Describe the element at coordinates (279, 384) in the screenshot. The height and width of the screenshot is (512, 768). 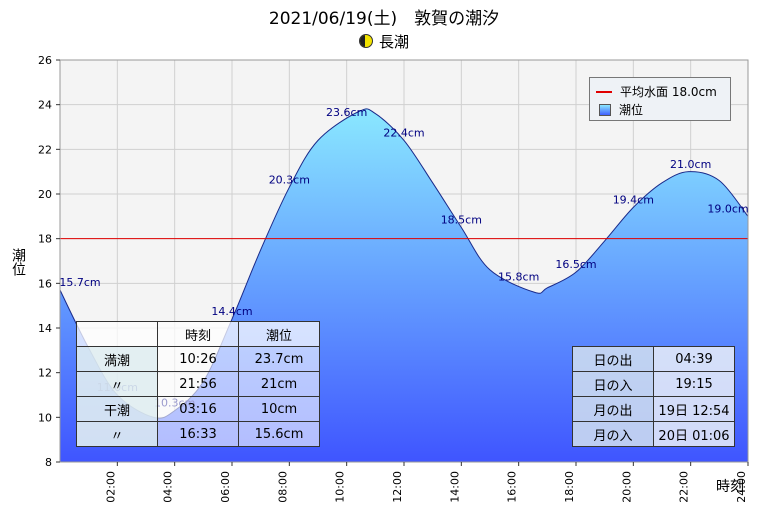
I see `tide-level: 21cm` at that location.